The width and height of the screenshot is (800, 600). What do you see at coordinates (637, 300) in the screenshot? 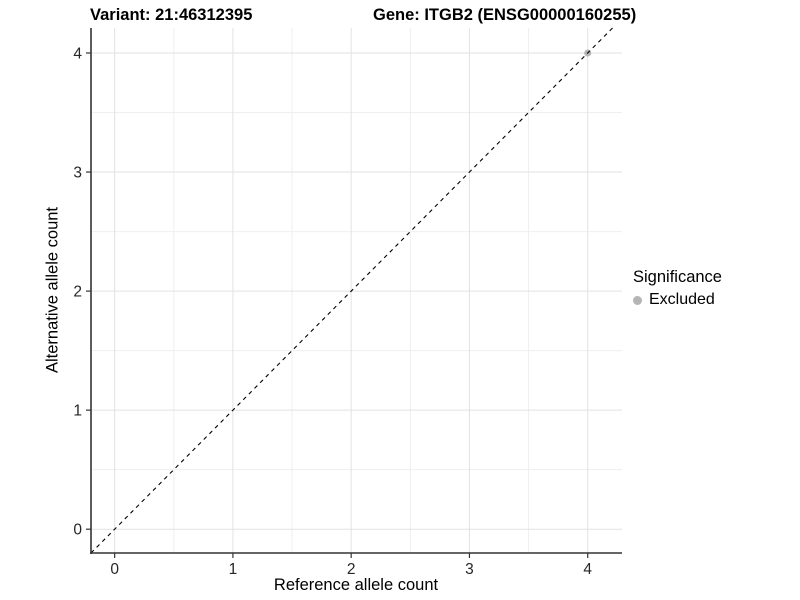
I see `legend-key-dot` at bounding box center [637, 300].